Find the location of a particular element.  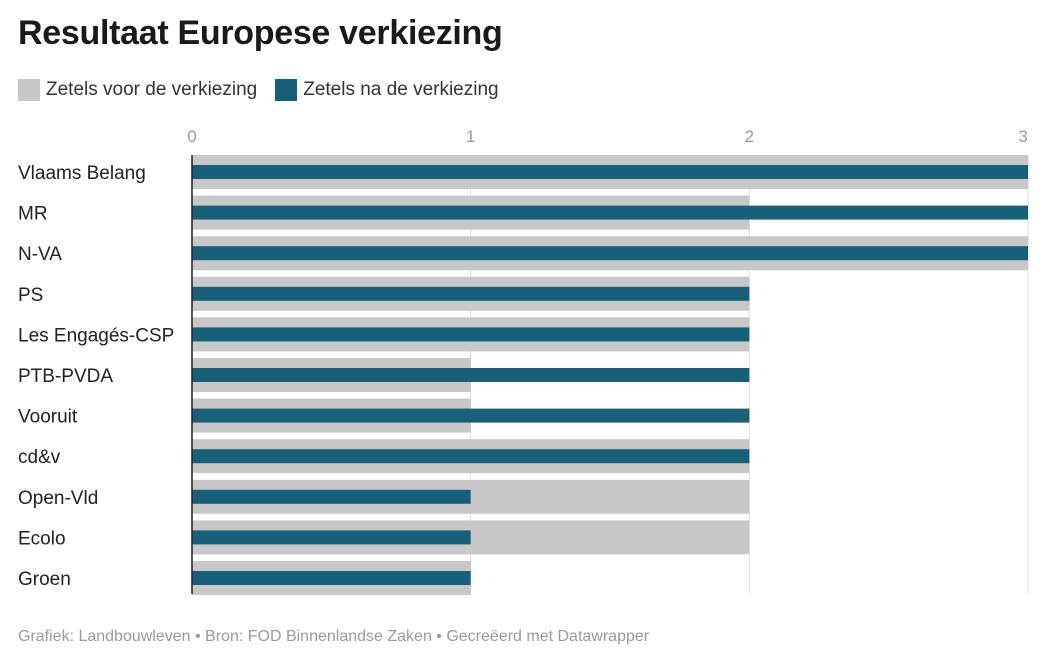

legend-swatch-after is located at coordinates (286, 90).